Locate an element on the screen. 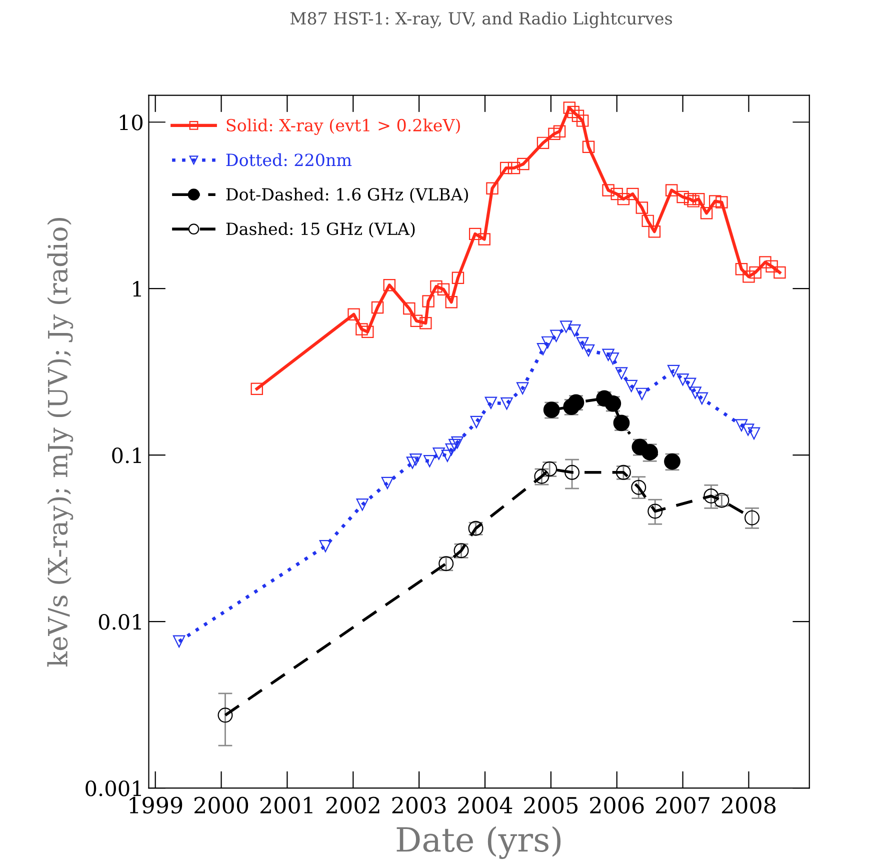 The height and width of the screenshot is (866, 875). legend-label: Dashed: 15 GHz (VLA) is located at coordinates (320, 230).